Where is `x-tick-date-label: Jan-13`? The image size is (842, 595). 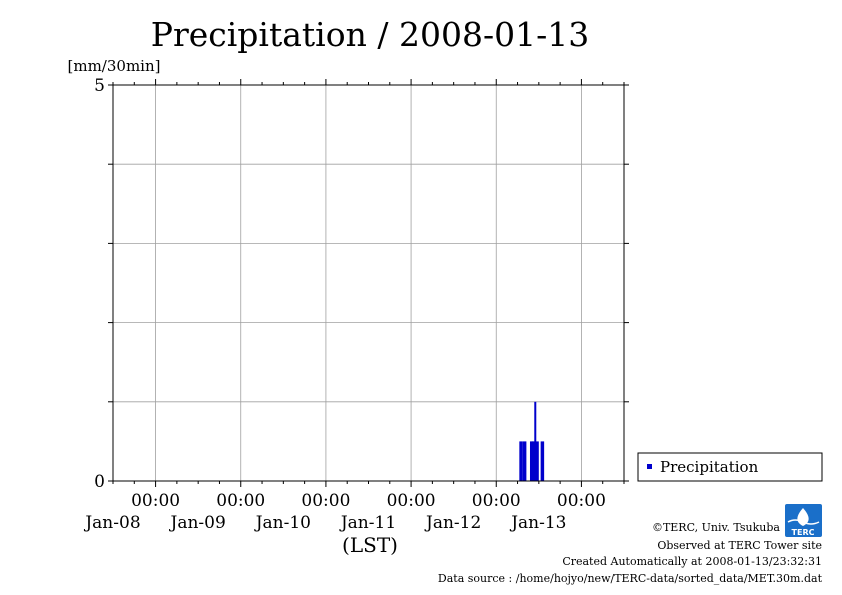
x-tick-date-label: Jan-13 is located at coordinates (537, 523).